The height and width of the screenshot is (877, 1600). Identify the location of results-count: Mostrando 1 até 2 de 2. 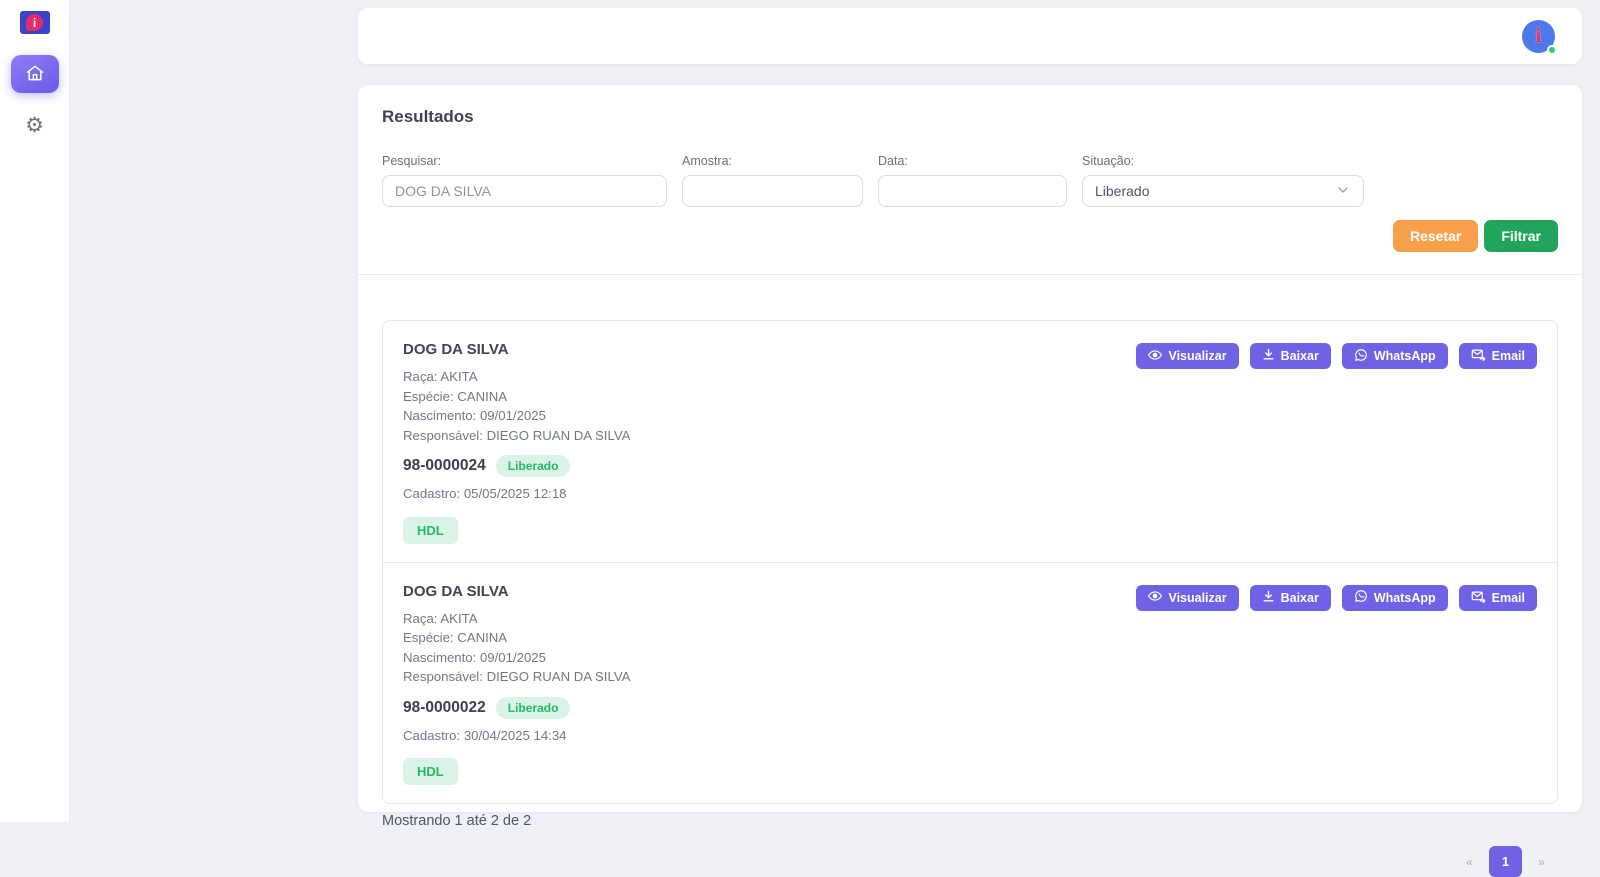
(457, 821).